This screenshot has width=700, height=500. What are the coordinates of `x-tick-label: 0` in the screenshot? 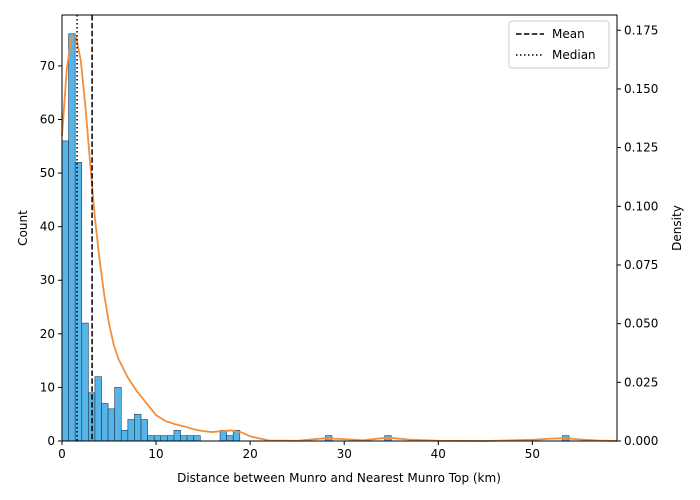 It's located at (62, 454).